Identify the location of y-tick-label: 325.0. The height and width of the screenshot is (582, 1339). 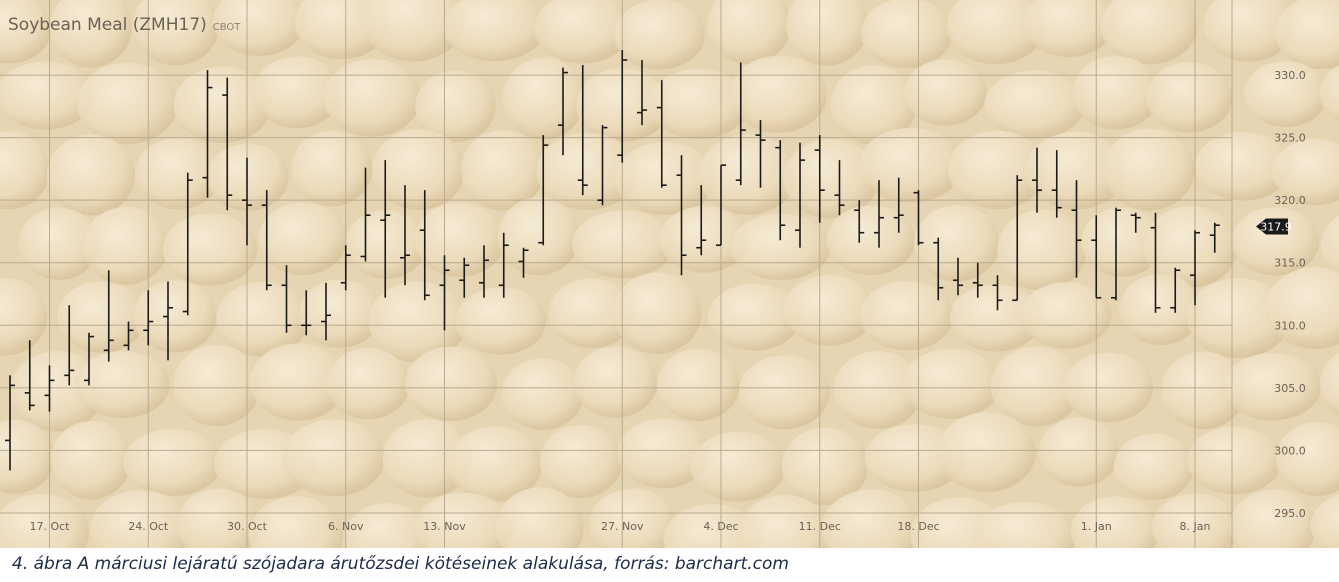
(1290, 138).